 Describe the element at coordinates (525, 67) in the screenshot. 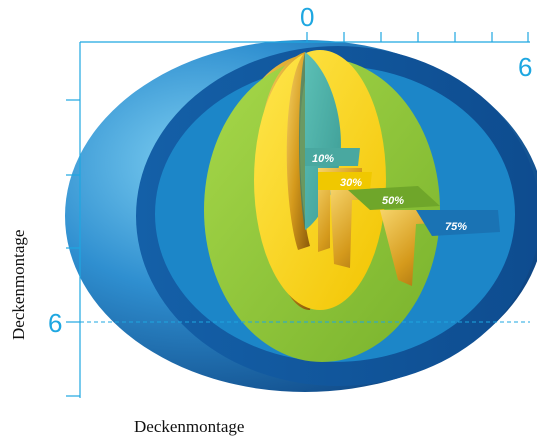

I see `top-axis-end-label: 6` at that location.